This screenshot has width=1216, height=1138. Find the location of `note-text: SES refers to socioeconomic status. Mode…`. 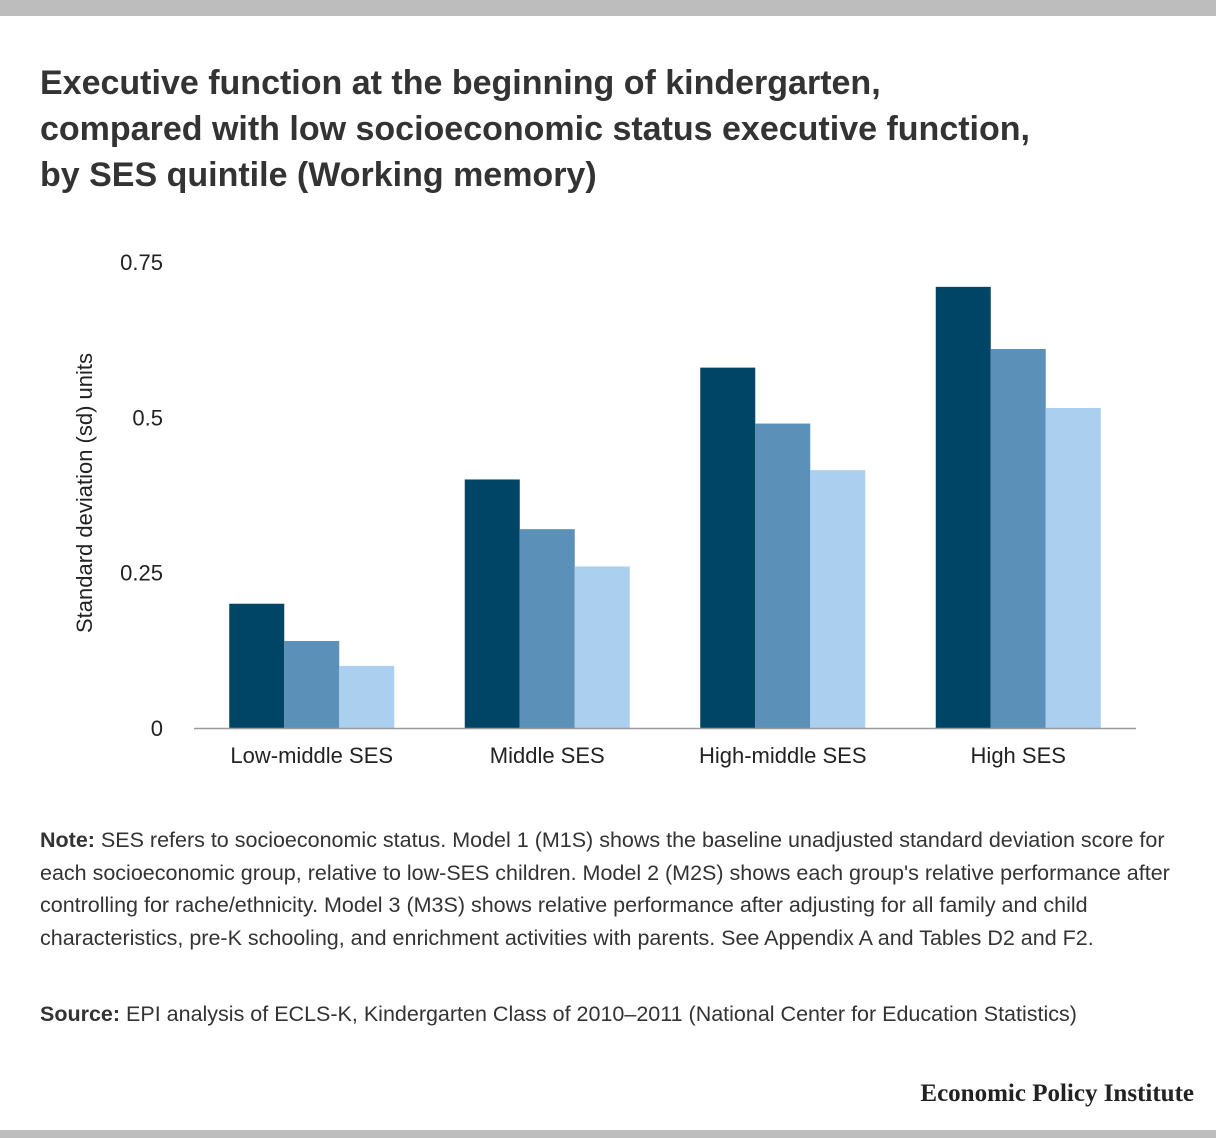

note-text: SES refers to socioeconomic status. Mode… is located at coordinates (605, 889).